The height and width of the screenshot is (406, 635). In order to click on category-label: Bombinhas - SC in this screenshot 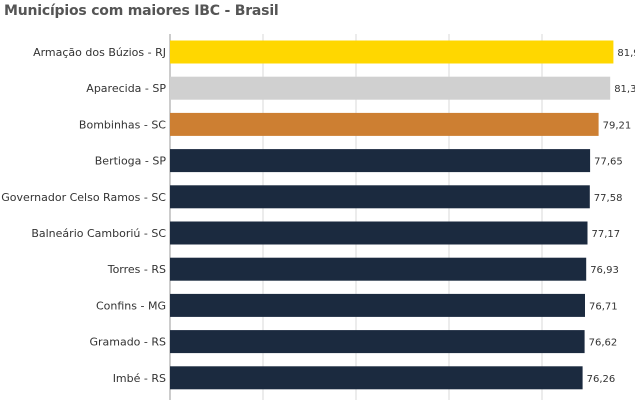, I will do `click(122, 124)`.